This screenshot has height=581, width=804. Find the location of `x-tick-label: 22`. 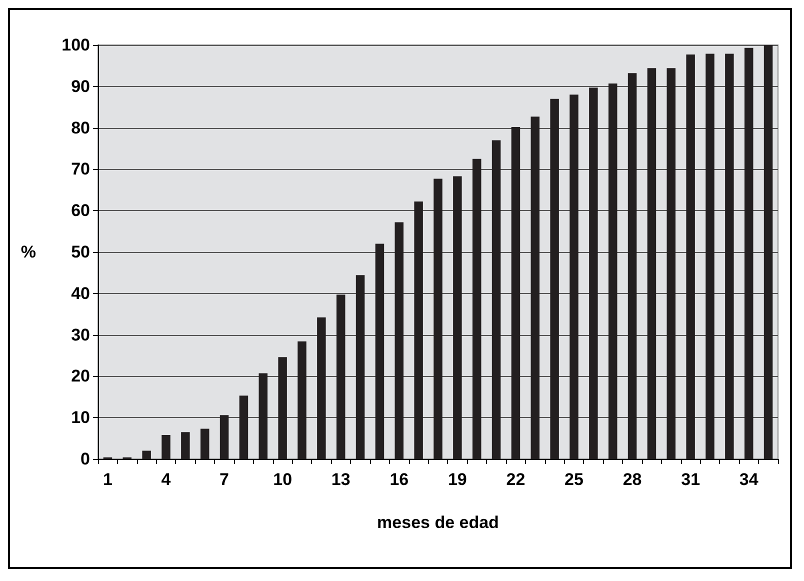

x-tick-label: 22 is located at coordinates (516, 479).